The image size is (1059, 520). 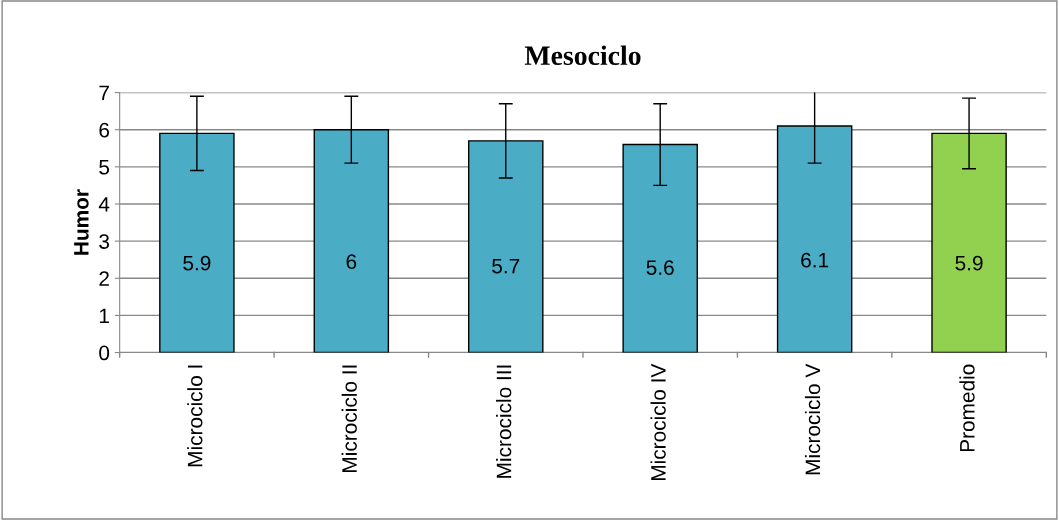 I want to click on y-tick-label: 0, so click(x=104, y=353).